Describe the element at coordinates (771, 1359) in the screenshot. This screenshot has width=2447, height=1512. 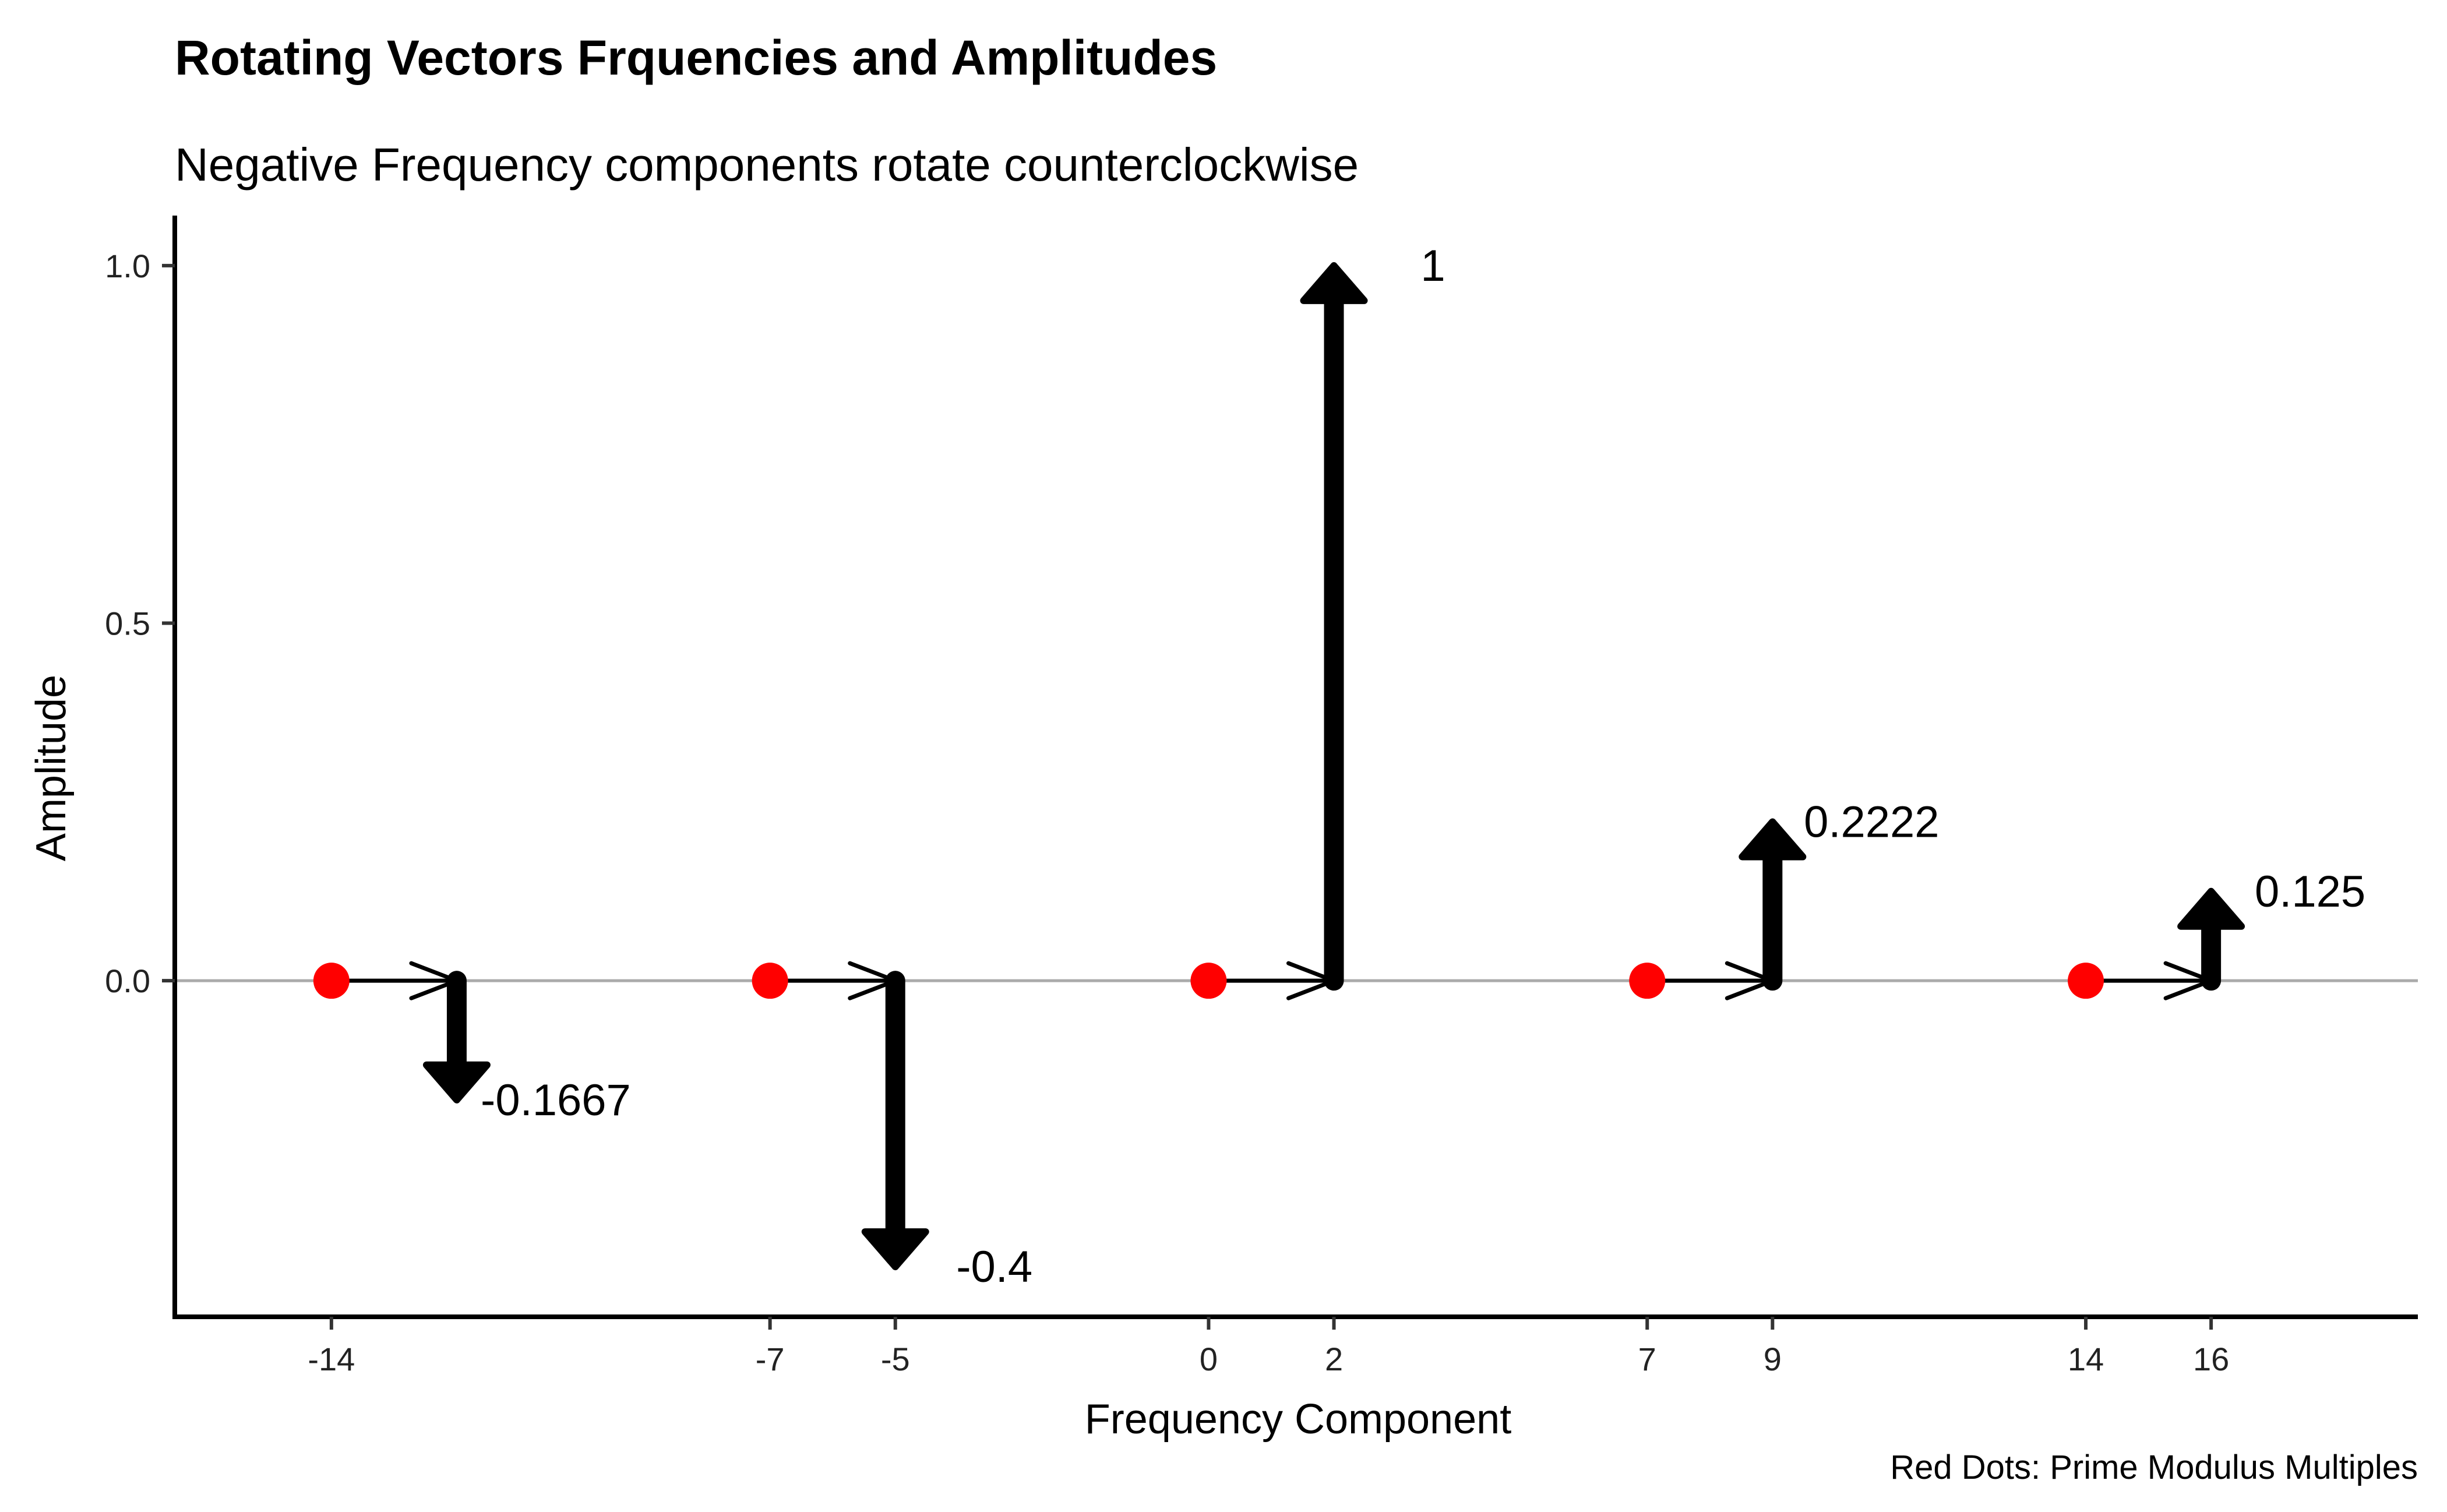
I see `x-tick-label: -7` at that location.